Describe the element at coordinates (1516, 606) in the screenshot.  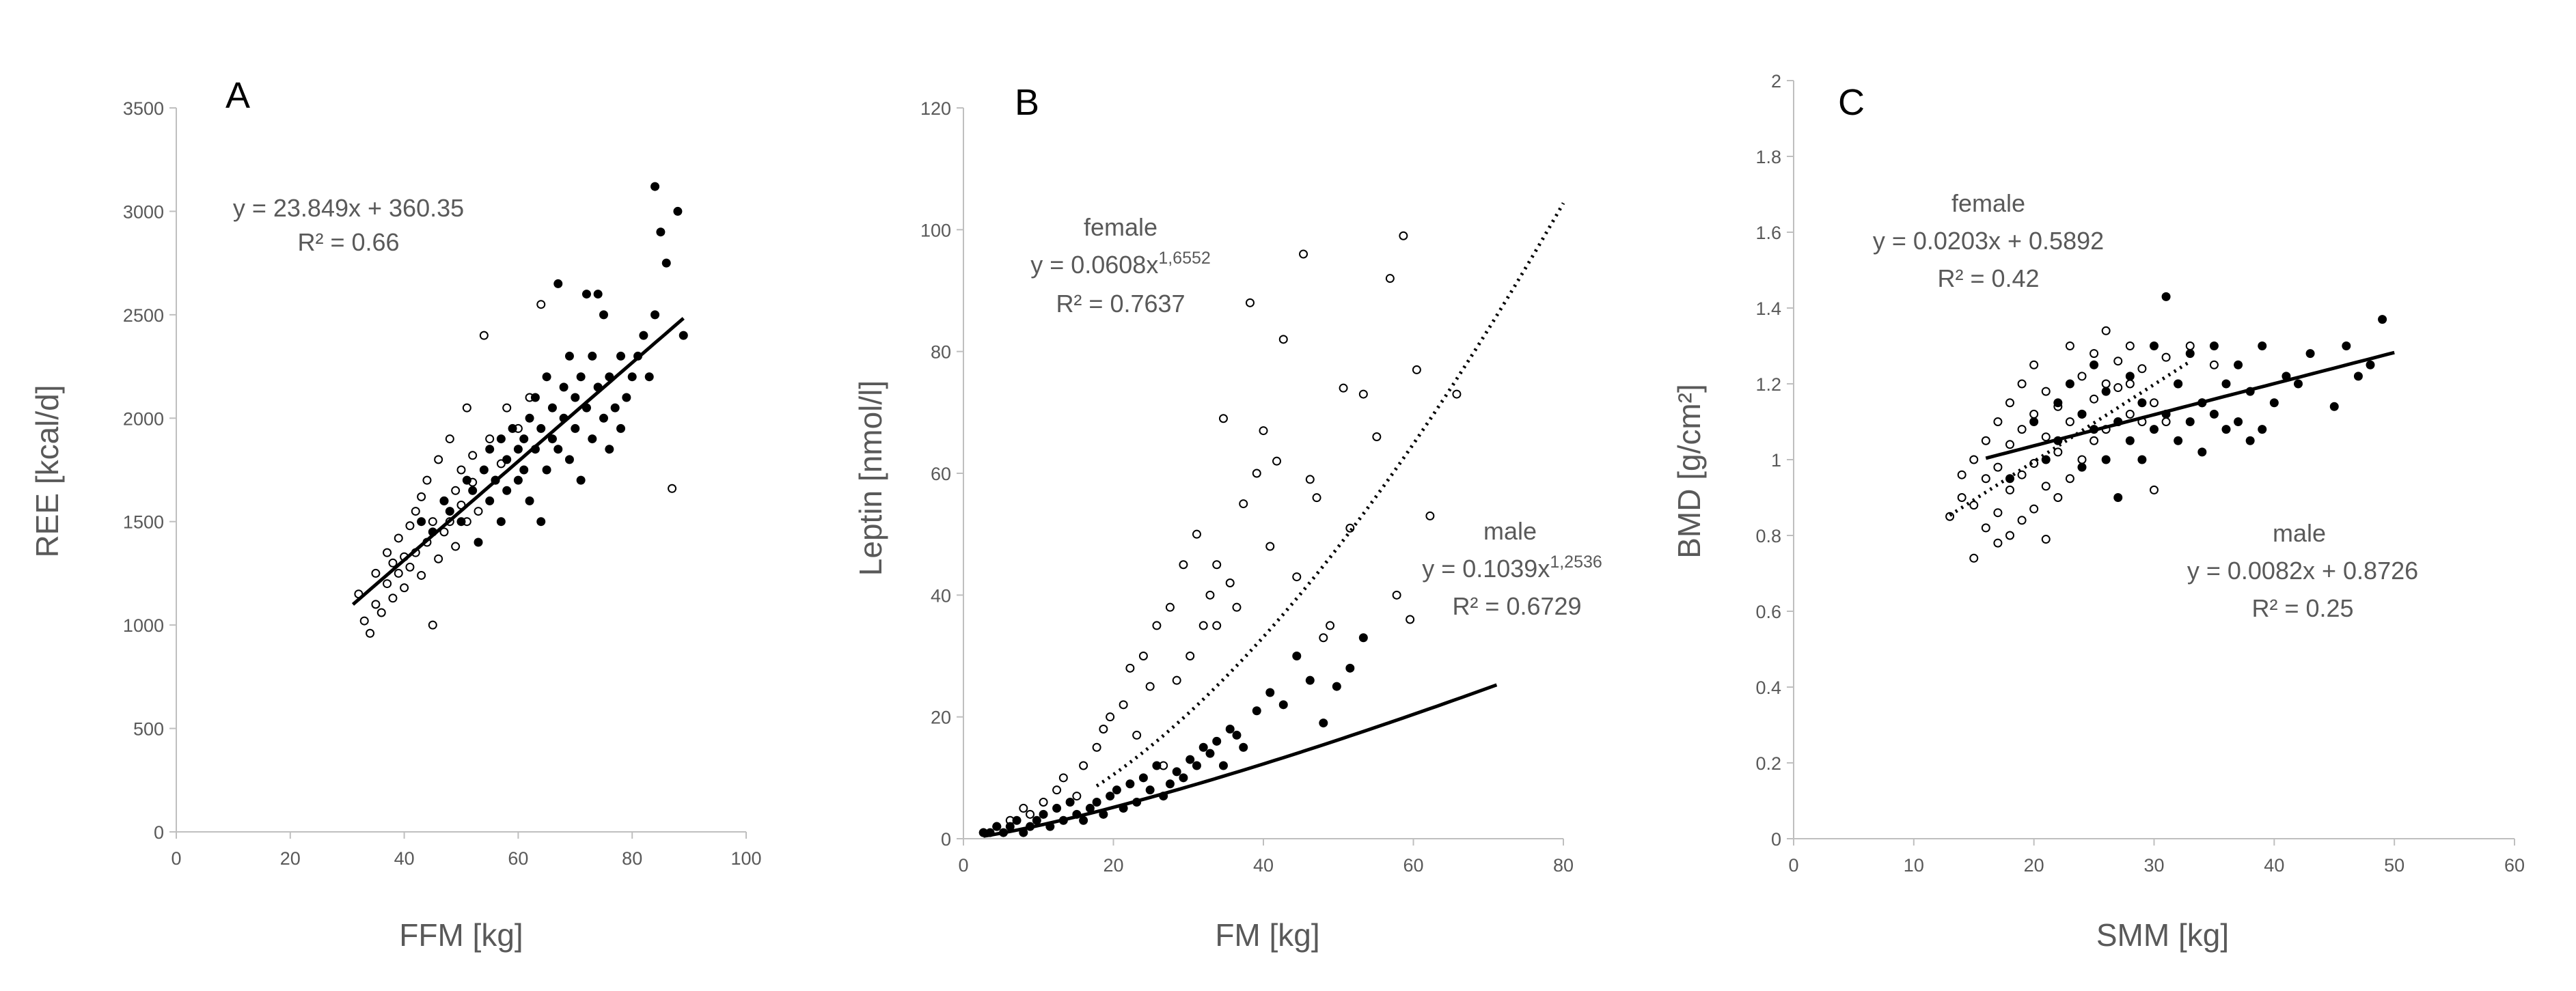
I see `annotation-male-r2: R² = 0.6729` at that location.